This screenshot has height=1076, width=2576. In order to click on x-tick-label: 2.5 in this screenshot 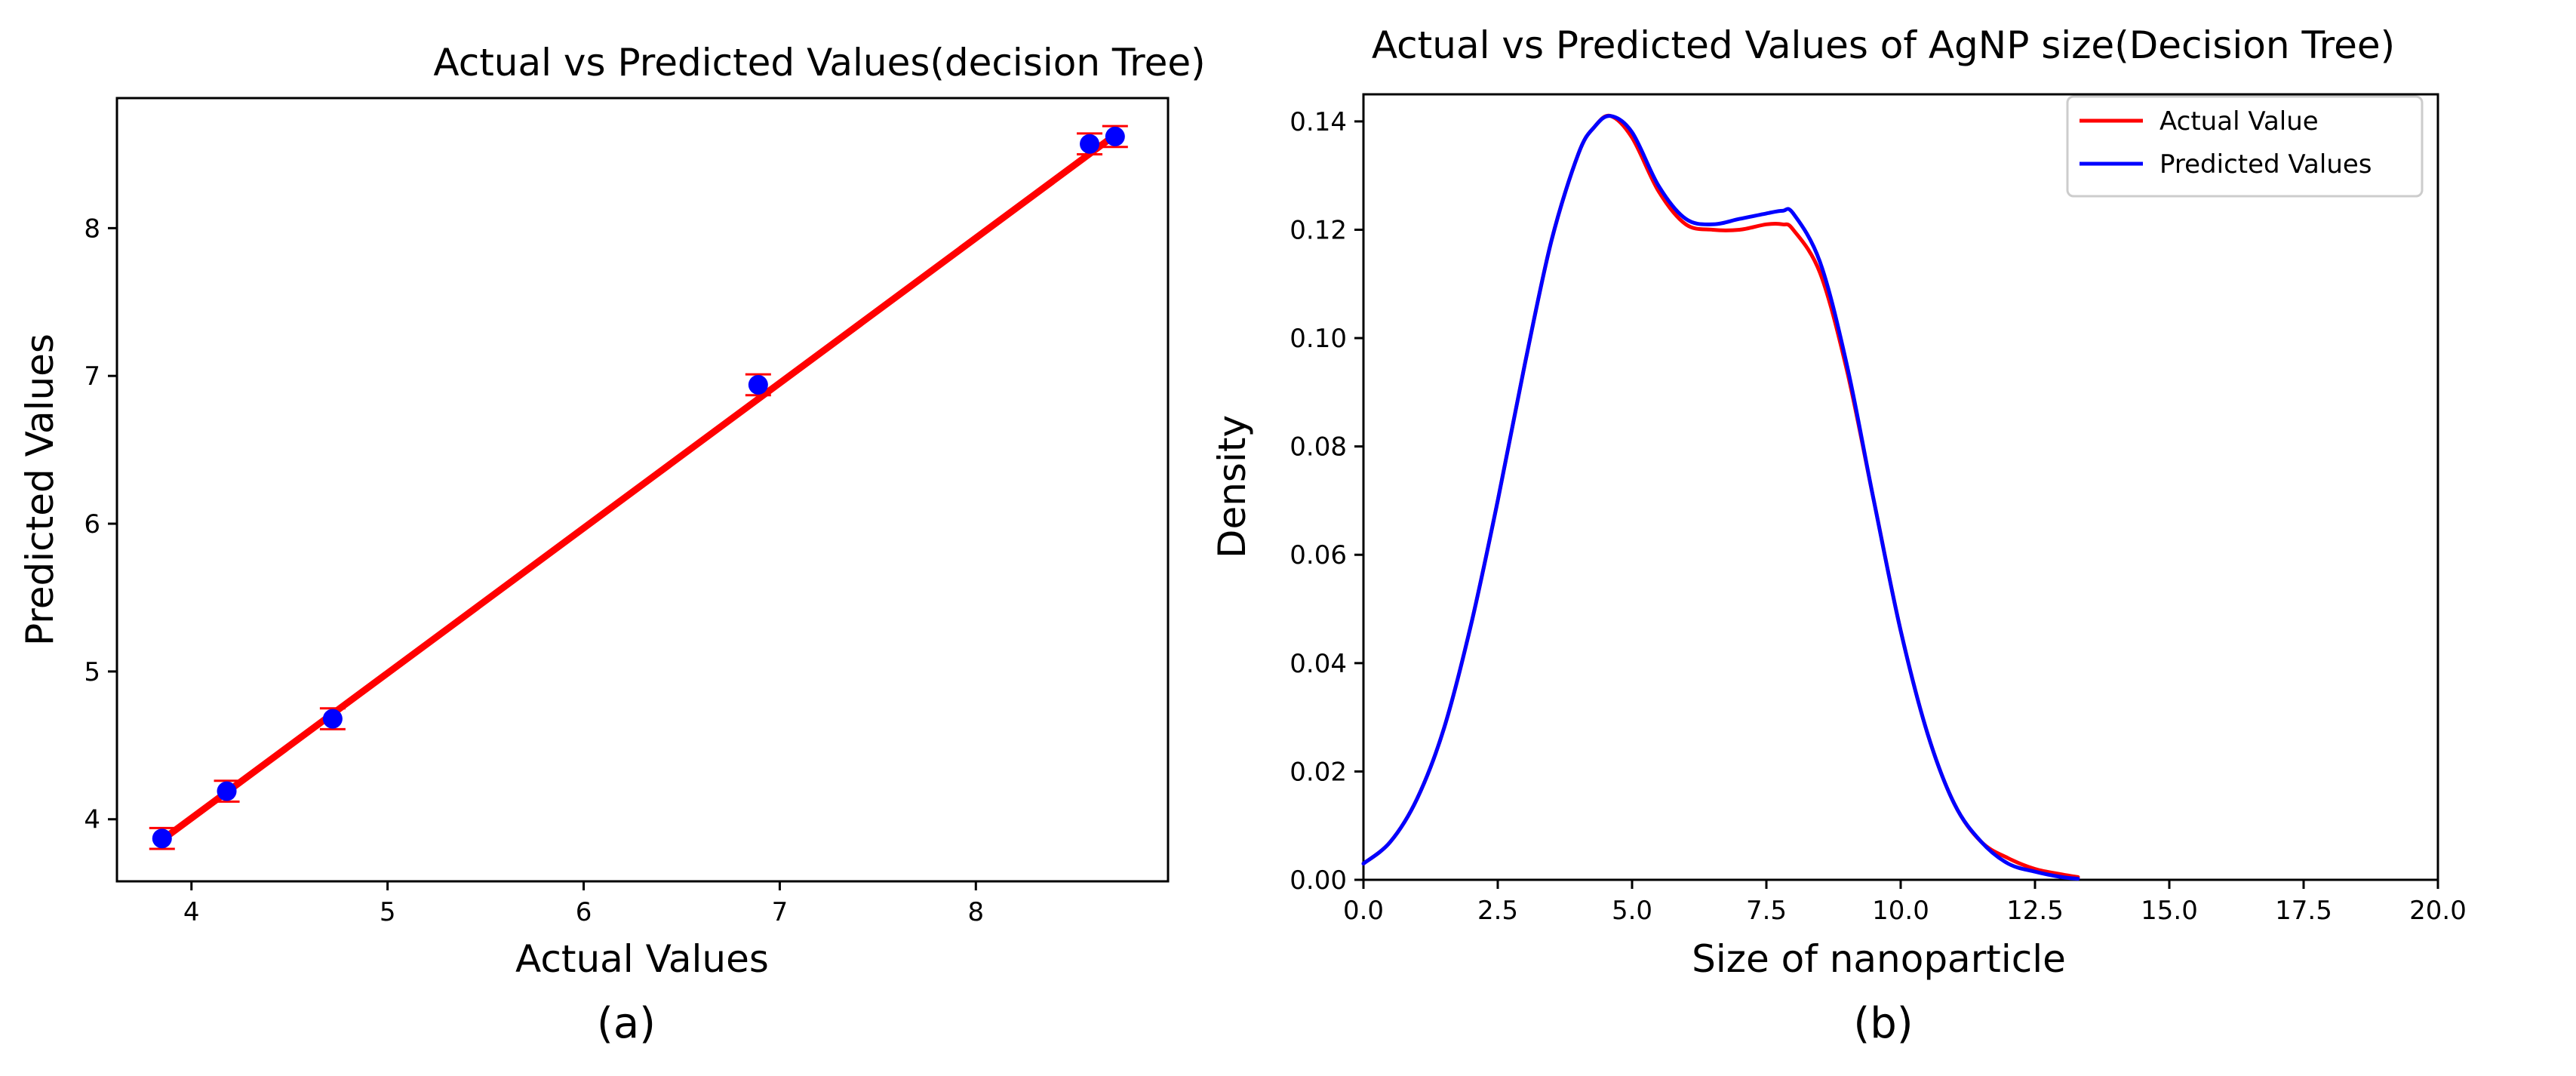, I will do `click(1497, 911)`.